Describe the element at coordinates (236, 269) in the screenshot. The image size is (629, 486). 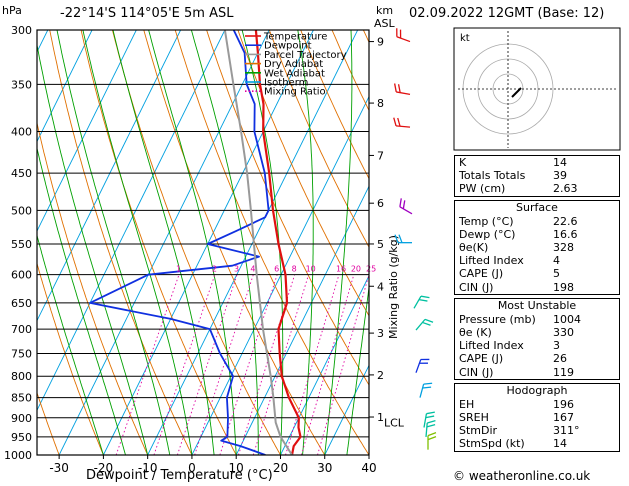
I see `mixing-ratio-label: 3` at that location.